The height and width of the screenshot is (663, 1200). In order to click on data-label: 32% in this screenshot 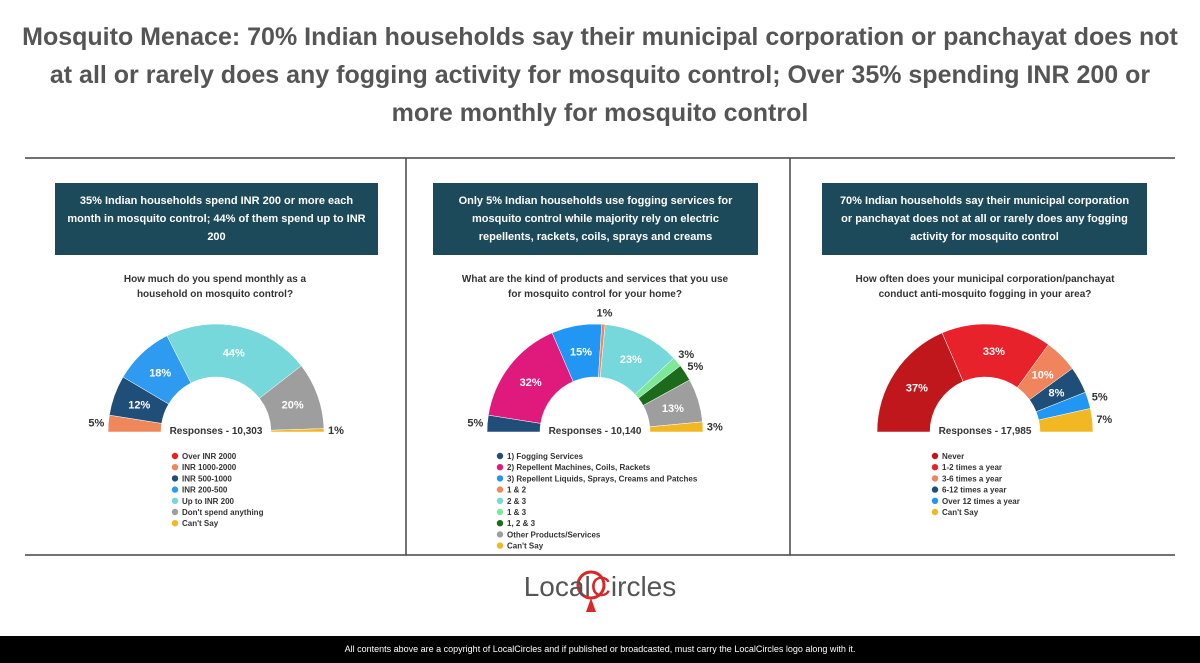, I will do `click(531, 383)`.